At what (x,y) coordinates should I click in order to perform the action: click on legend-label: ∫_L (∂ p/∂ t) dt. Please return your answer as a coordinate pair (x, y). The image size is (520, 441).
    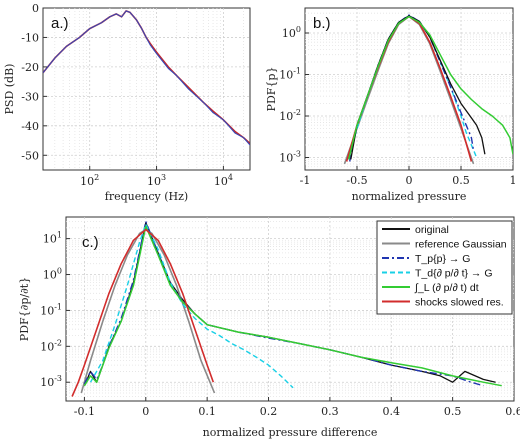
    Looking at the image, I should click on (446, 288).